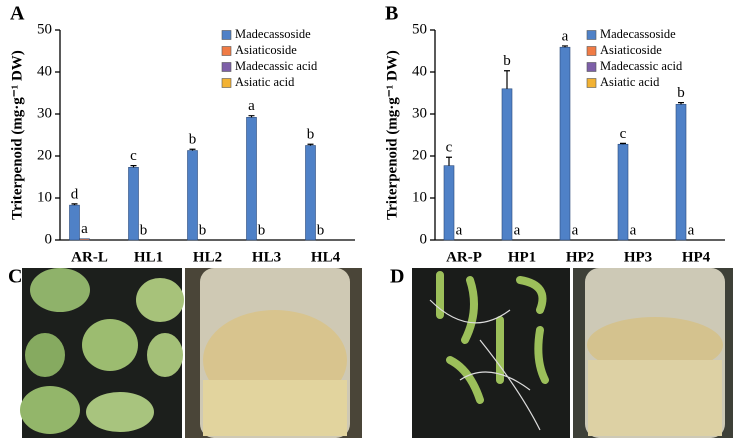  I want to click on panel-label: B, so click(391, 14).